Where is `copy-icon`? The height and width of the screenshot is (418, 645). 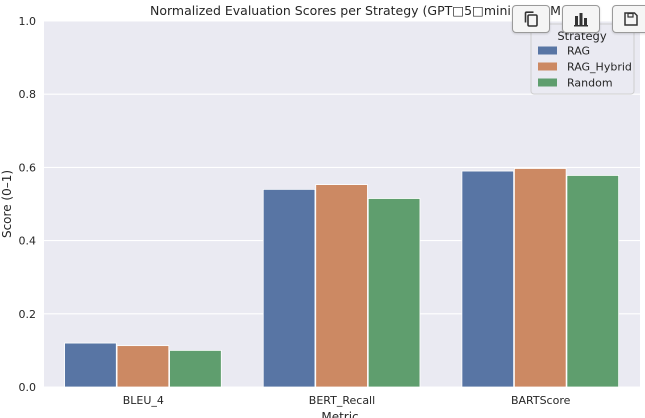 copy-icon is located at coordinates (531, 19).